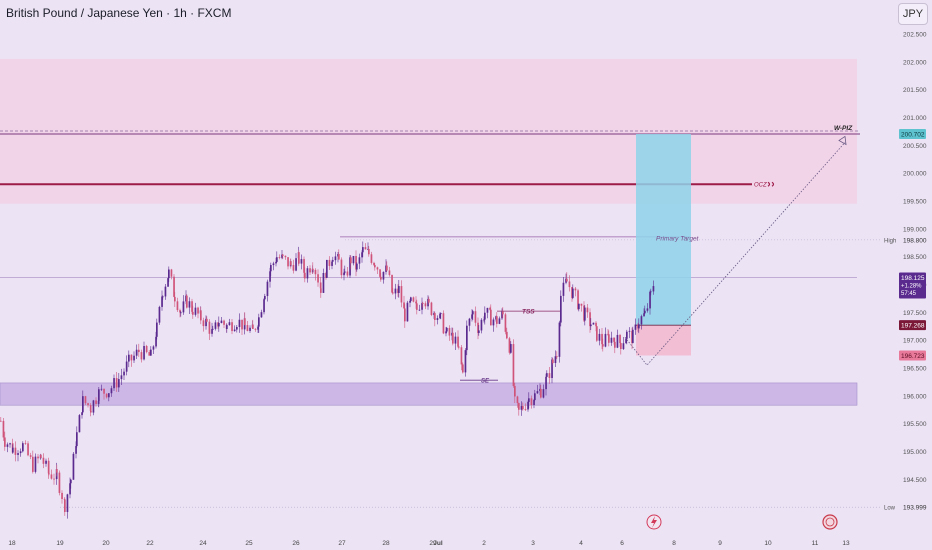 The height and width of the screenshot is (550, 932). What do you see at coordinates (915, 368) in the screenshot?
I see `price-axis-tick: 196.500` at bounding box center [915, 368].